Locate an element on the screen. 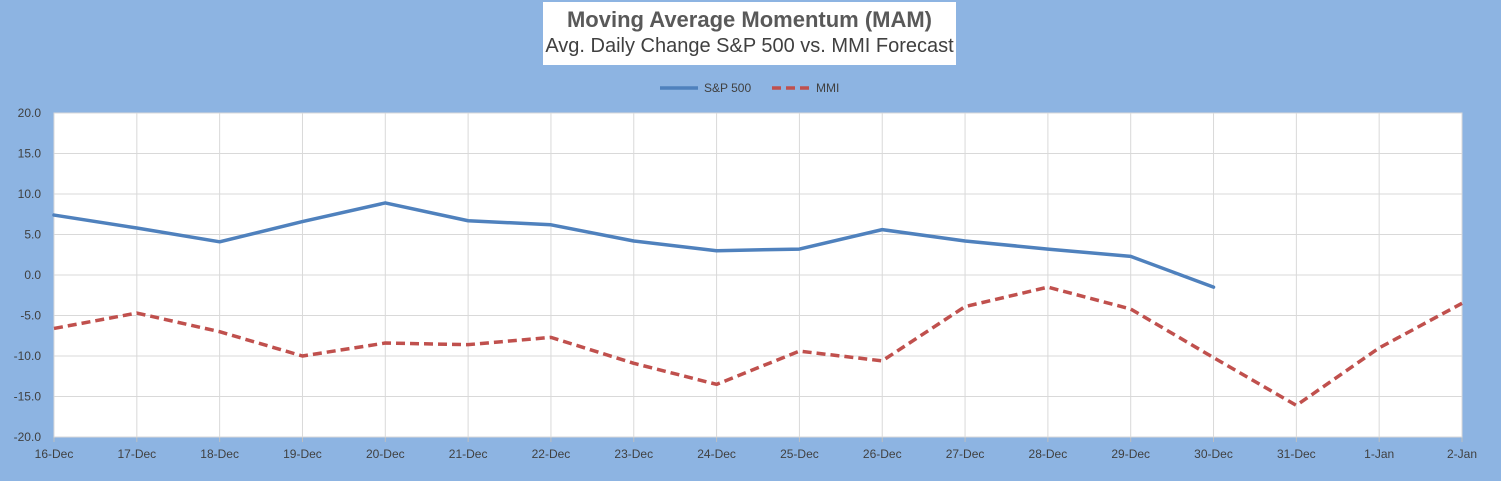  x-tick-label: 1-Jan is located at coordinates (1379, 454).